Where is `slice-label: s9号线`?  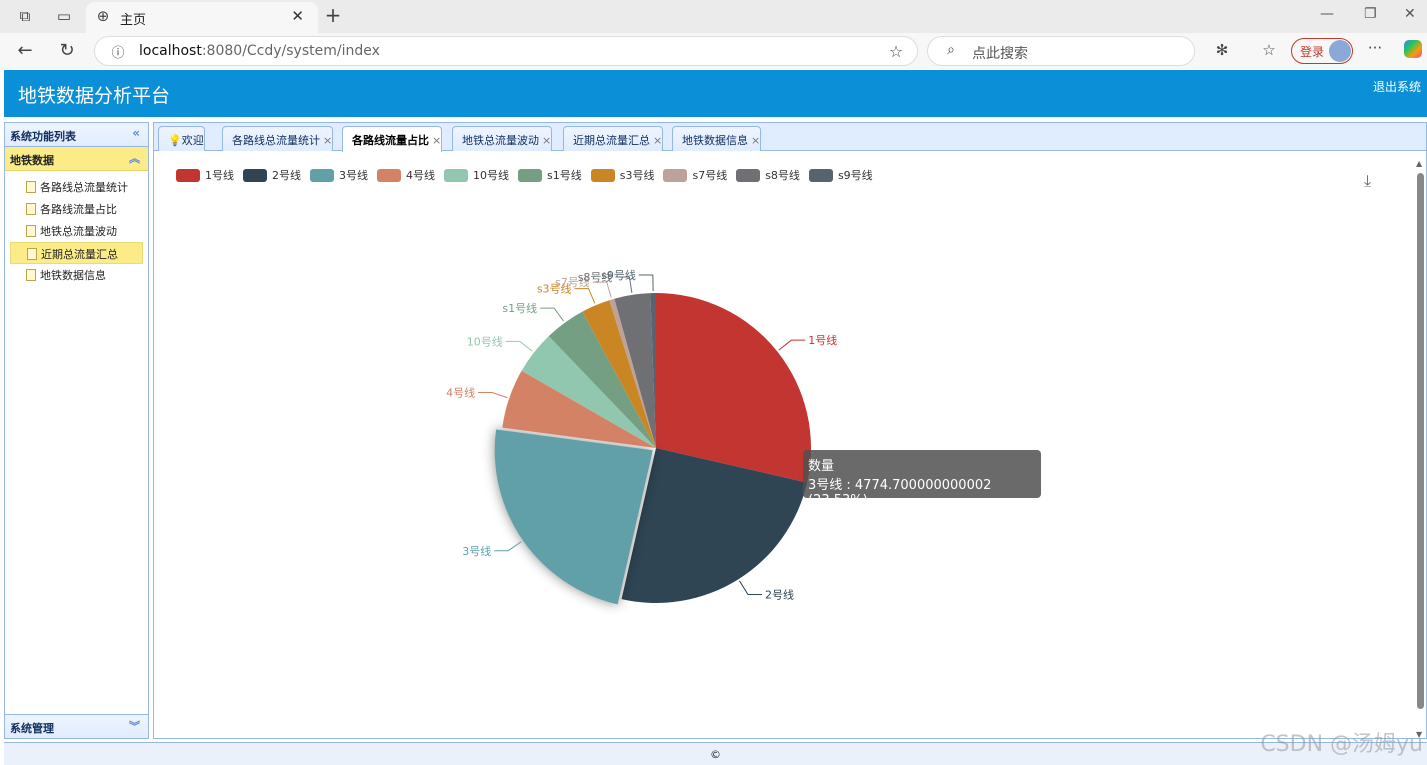 slice-label: s9号线 is located at coordinates (618, 275).